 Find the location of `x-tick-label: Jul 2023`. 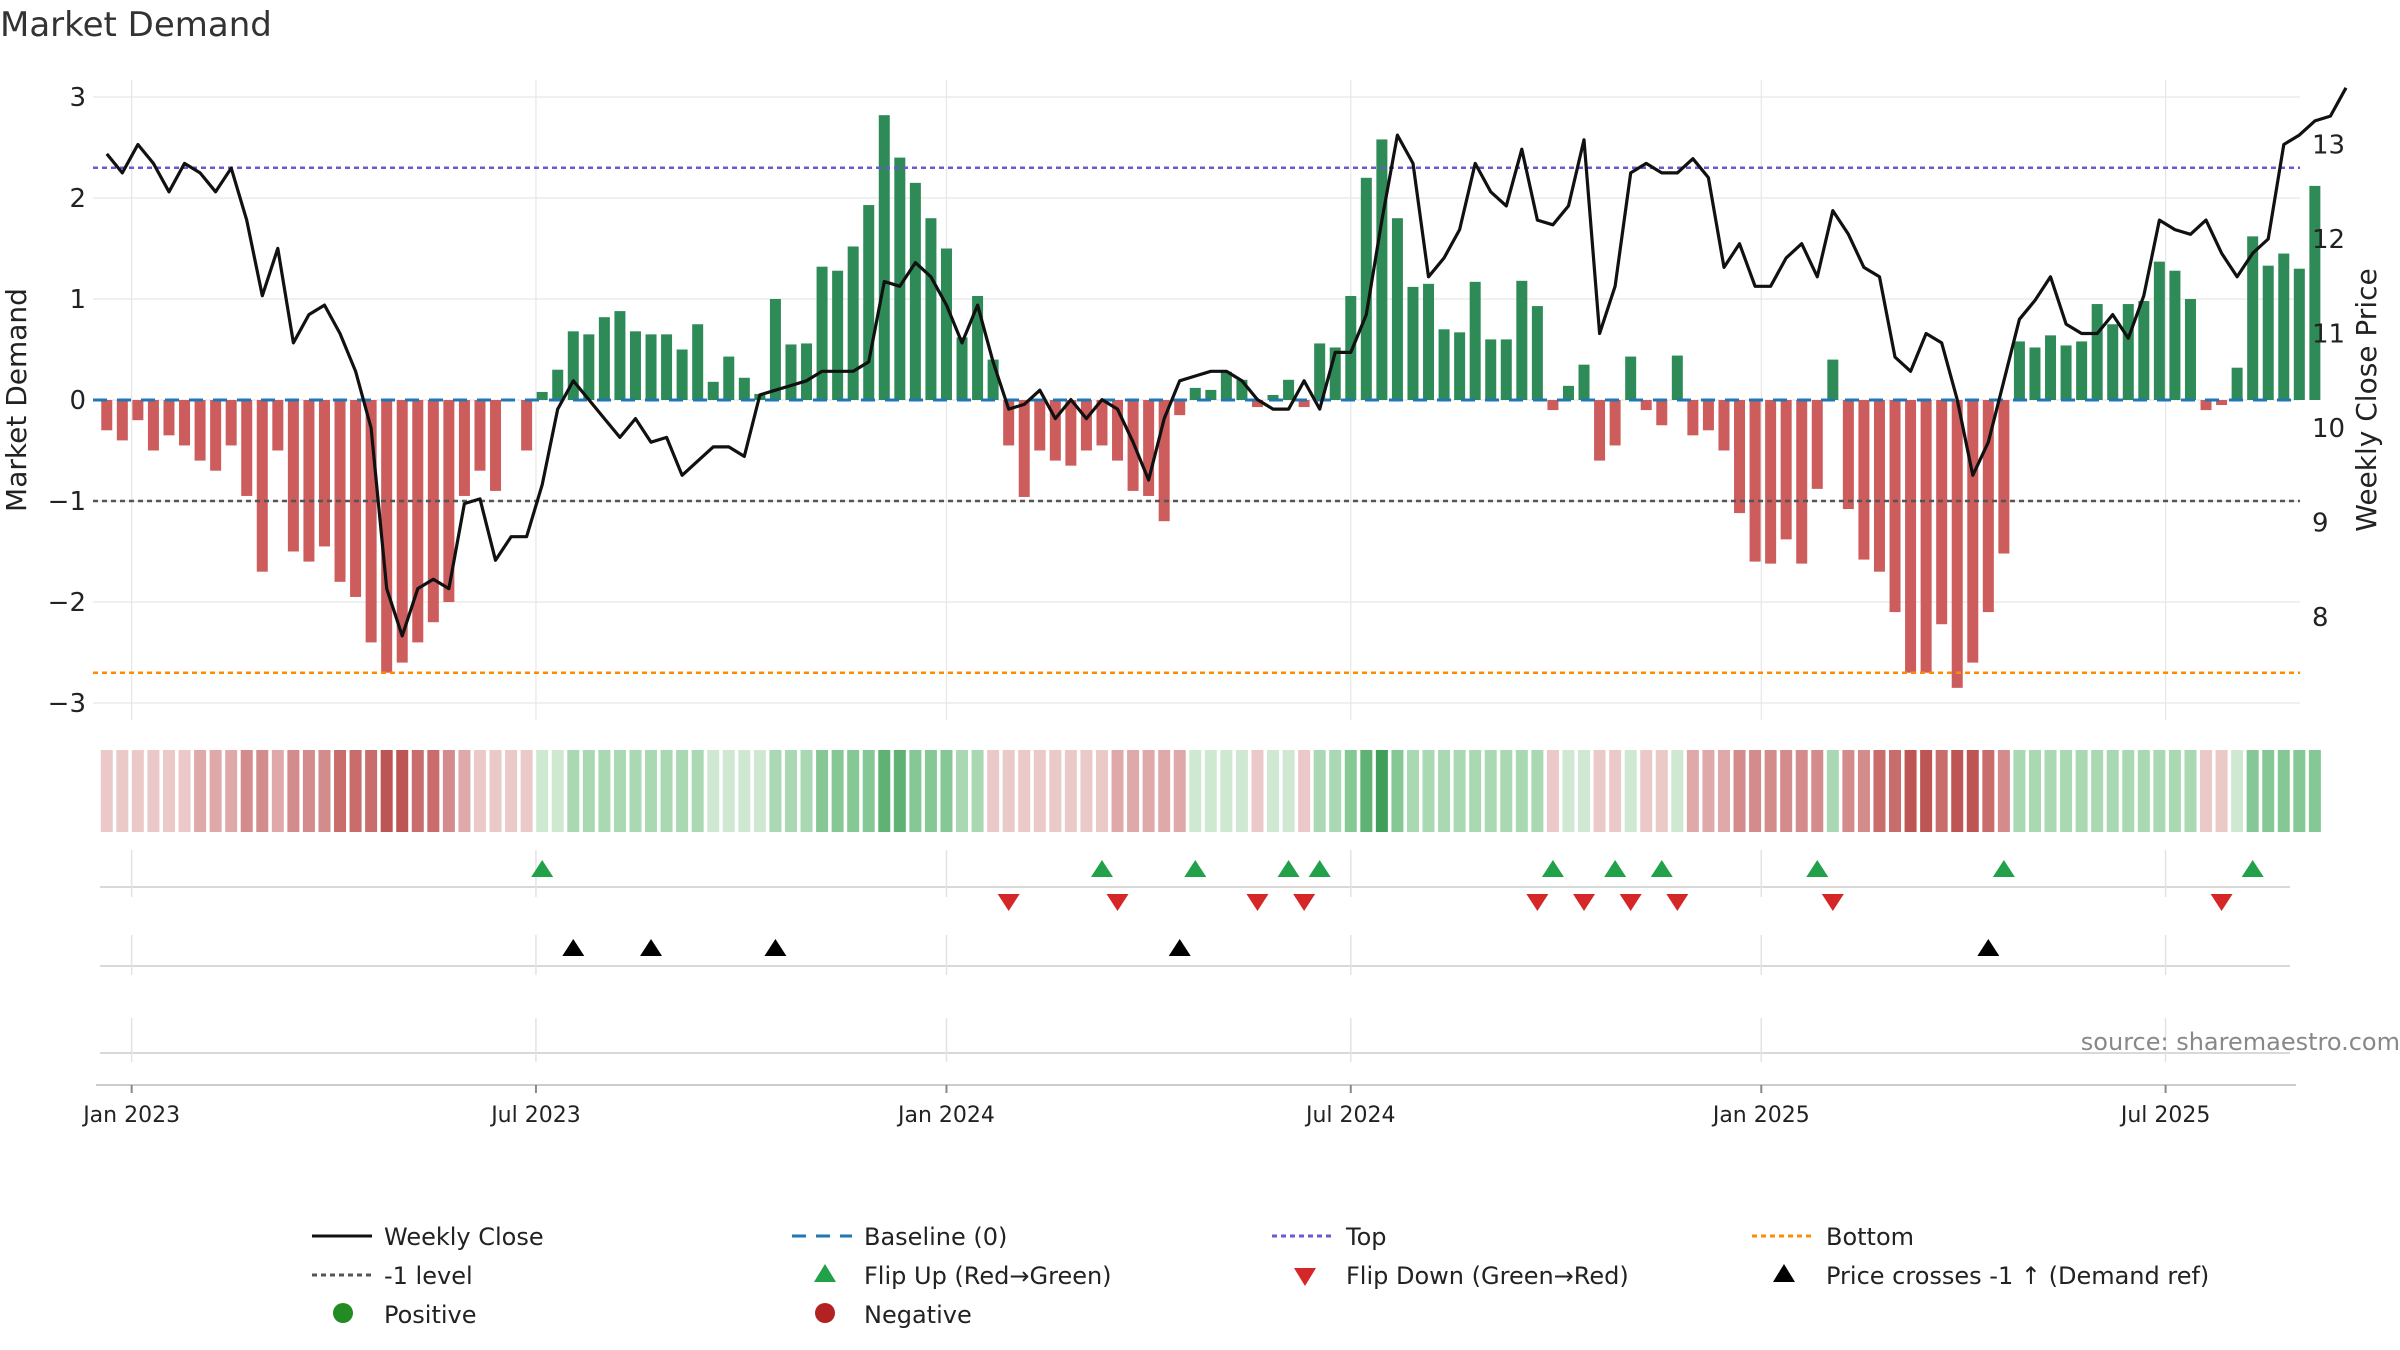

x-tick-label: Jul 2023 is located at coordinates (535, 1115).